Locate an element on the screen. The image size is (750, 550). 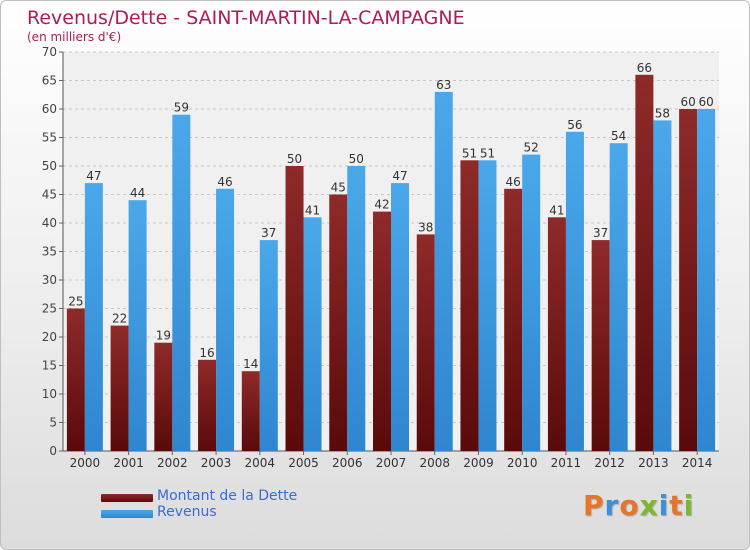
data-label-revenus: 63 is located at coordinates (443, 85).